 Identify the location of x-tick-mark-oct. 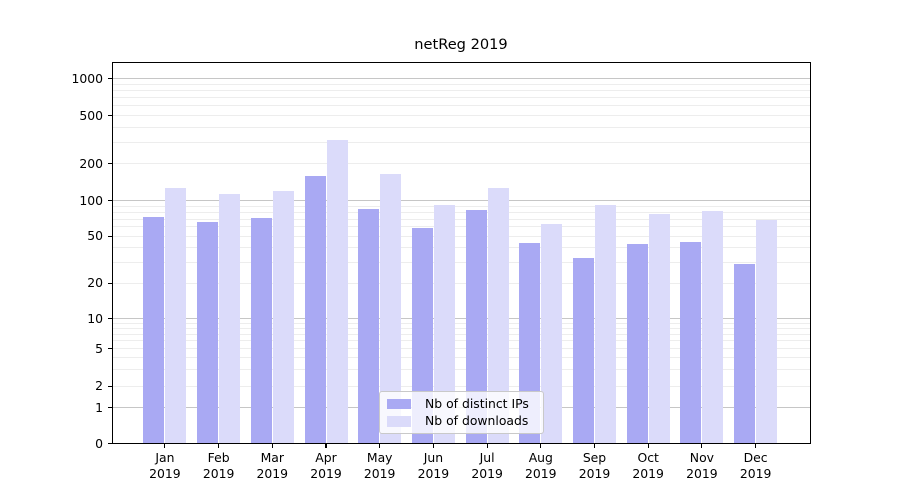
(648, 446).